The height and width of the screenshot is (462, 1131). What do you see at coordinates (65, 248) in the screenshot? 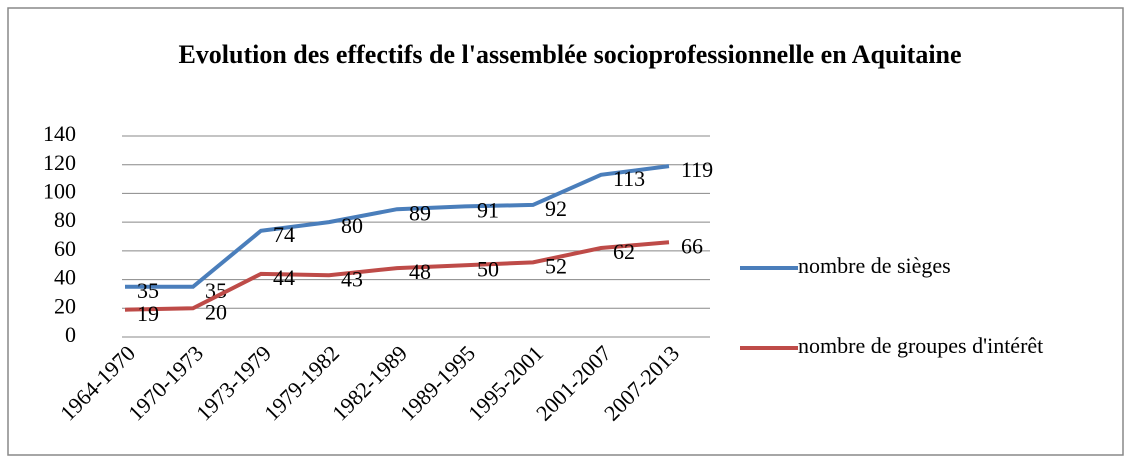
I see `y-tick-label: 60` at bounding box center [65, 248].